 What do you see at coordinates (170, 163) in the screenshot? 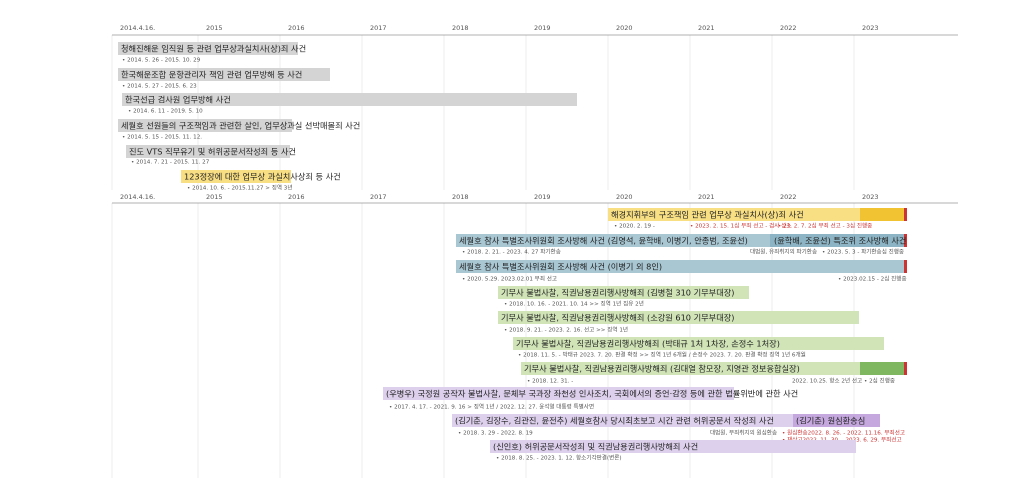
I see `case-note: • 2014. 7. 21 - 2015. 11. 27` at bounding box center [170, 163].